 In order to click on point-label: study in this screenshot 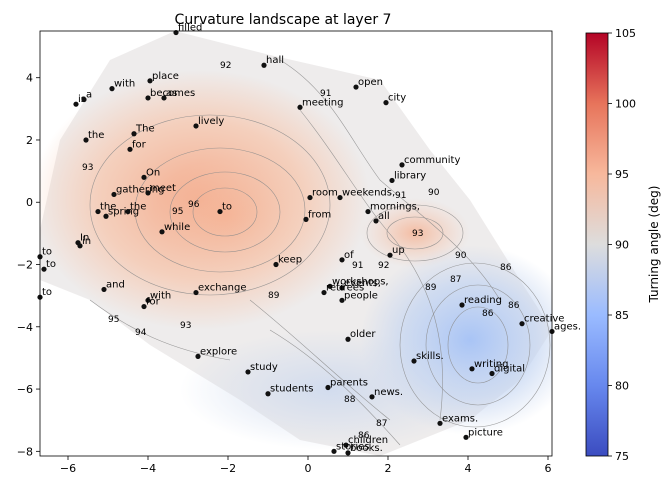, I will do `click(264, 367)`.